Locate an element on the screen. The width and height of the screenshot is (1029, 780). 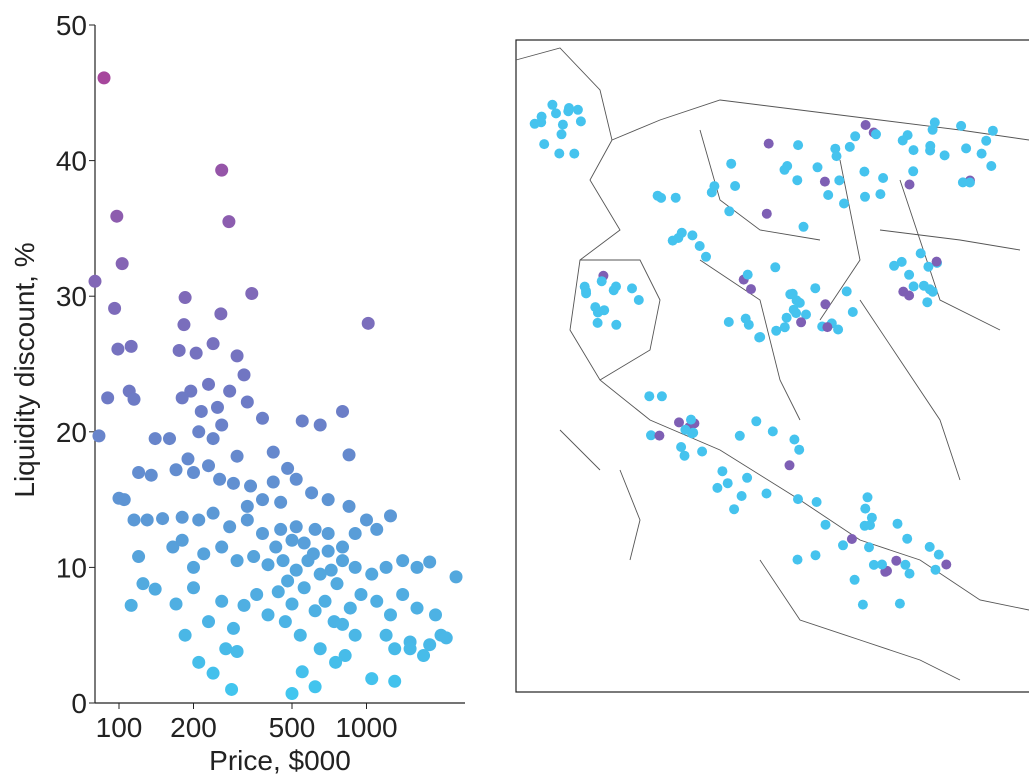
y-tick-label: 0 is located at coordinates (79, 703).